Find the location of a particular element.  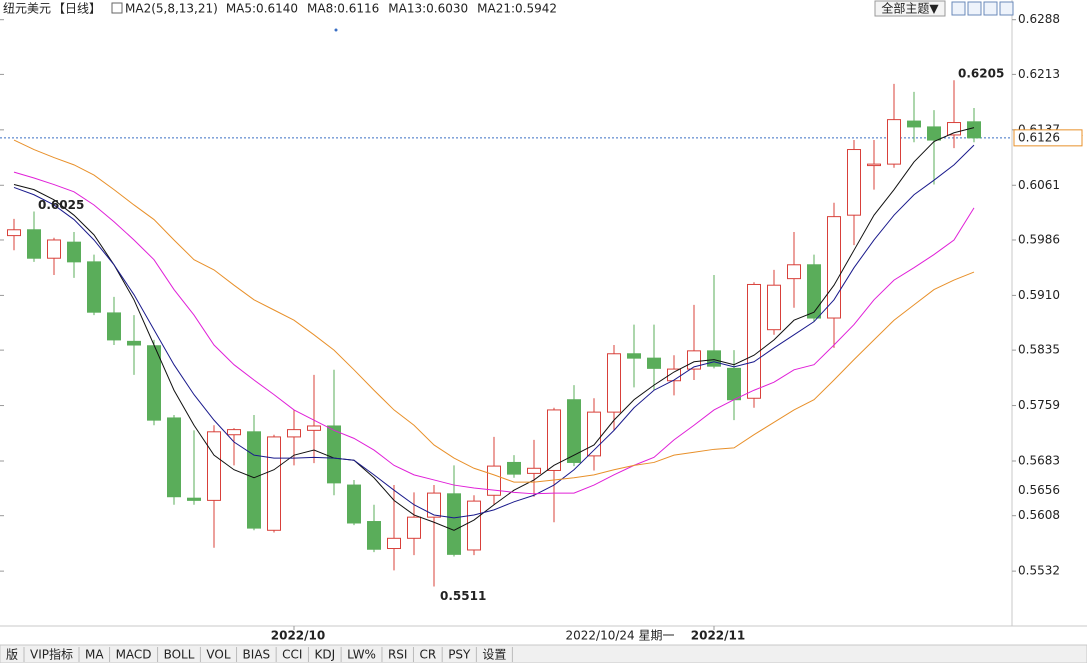

y-tick-label: 0.5910 is located at coordinates (1039, 295).